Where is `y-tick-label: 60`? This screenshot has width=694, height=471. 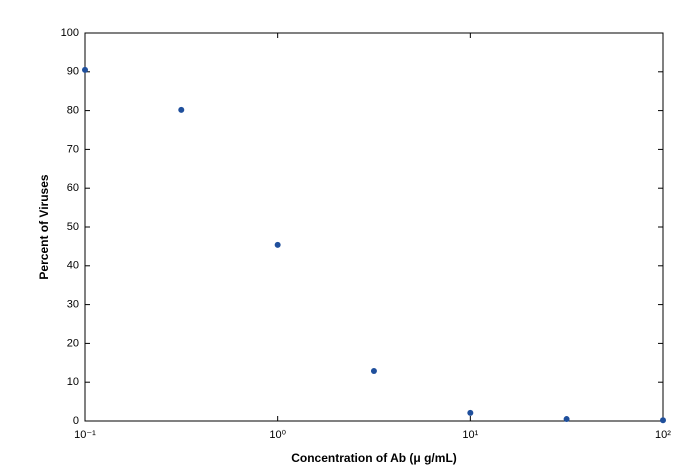 y-tick-label: 60 is located at coordinates (73, 188).